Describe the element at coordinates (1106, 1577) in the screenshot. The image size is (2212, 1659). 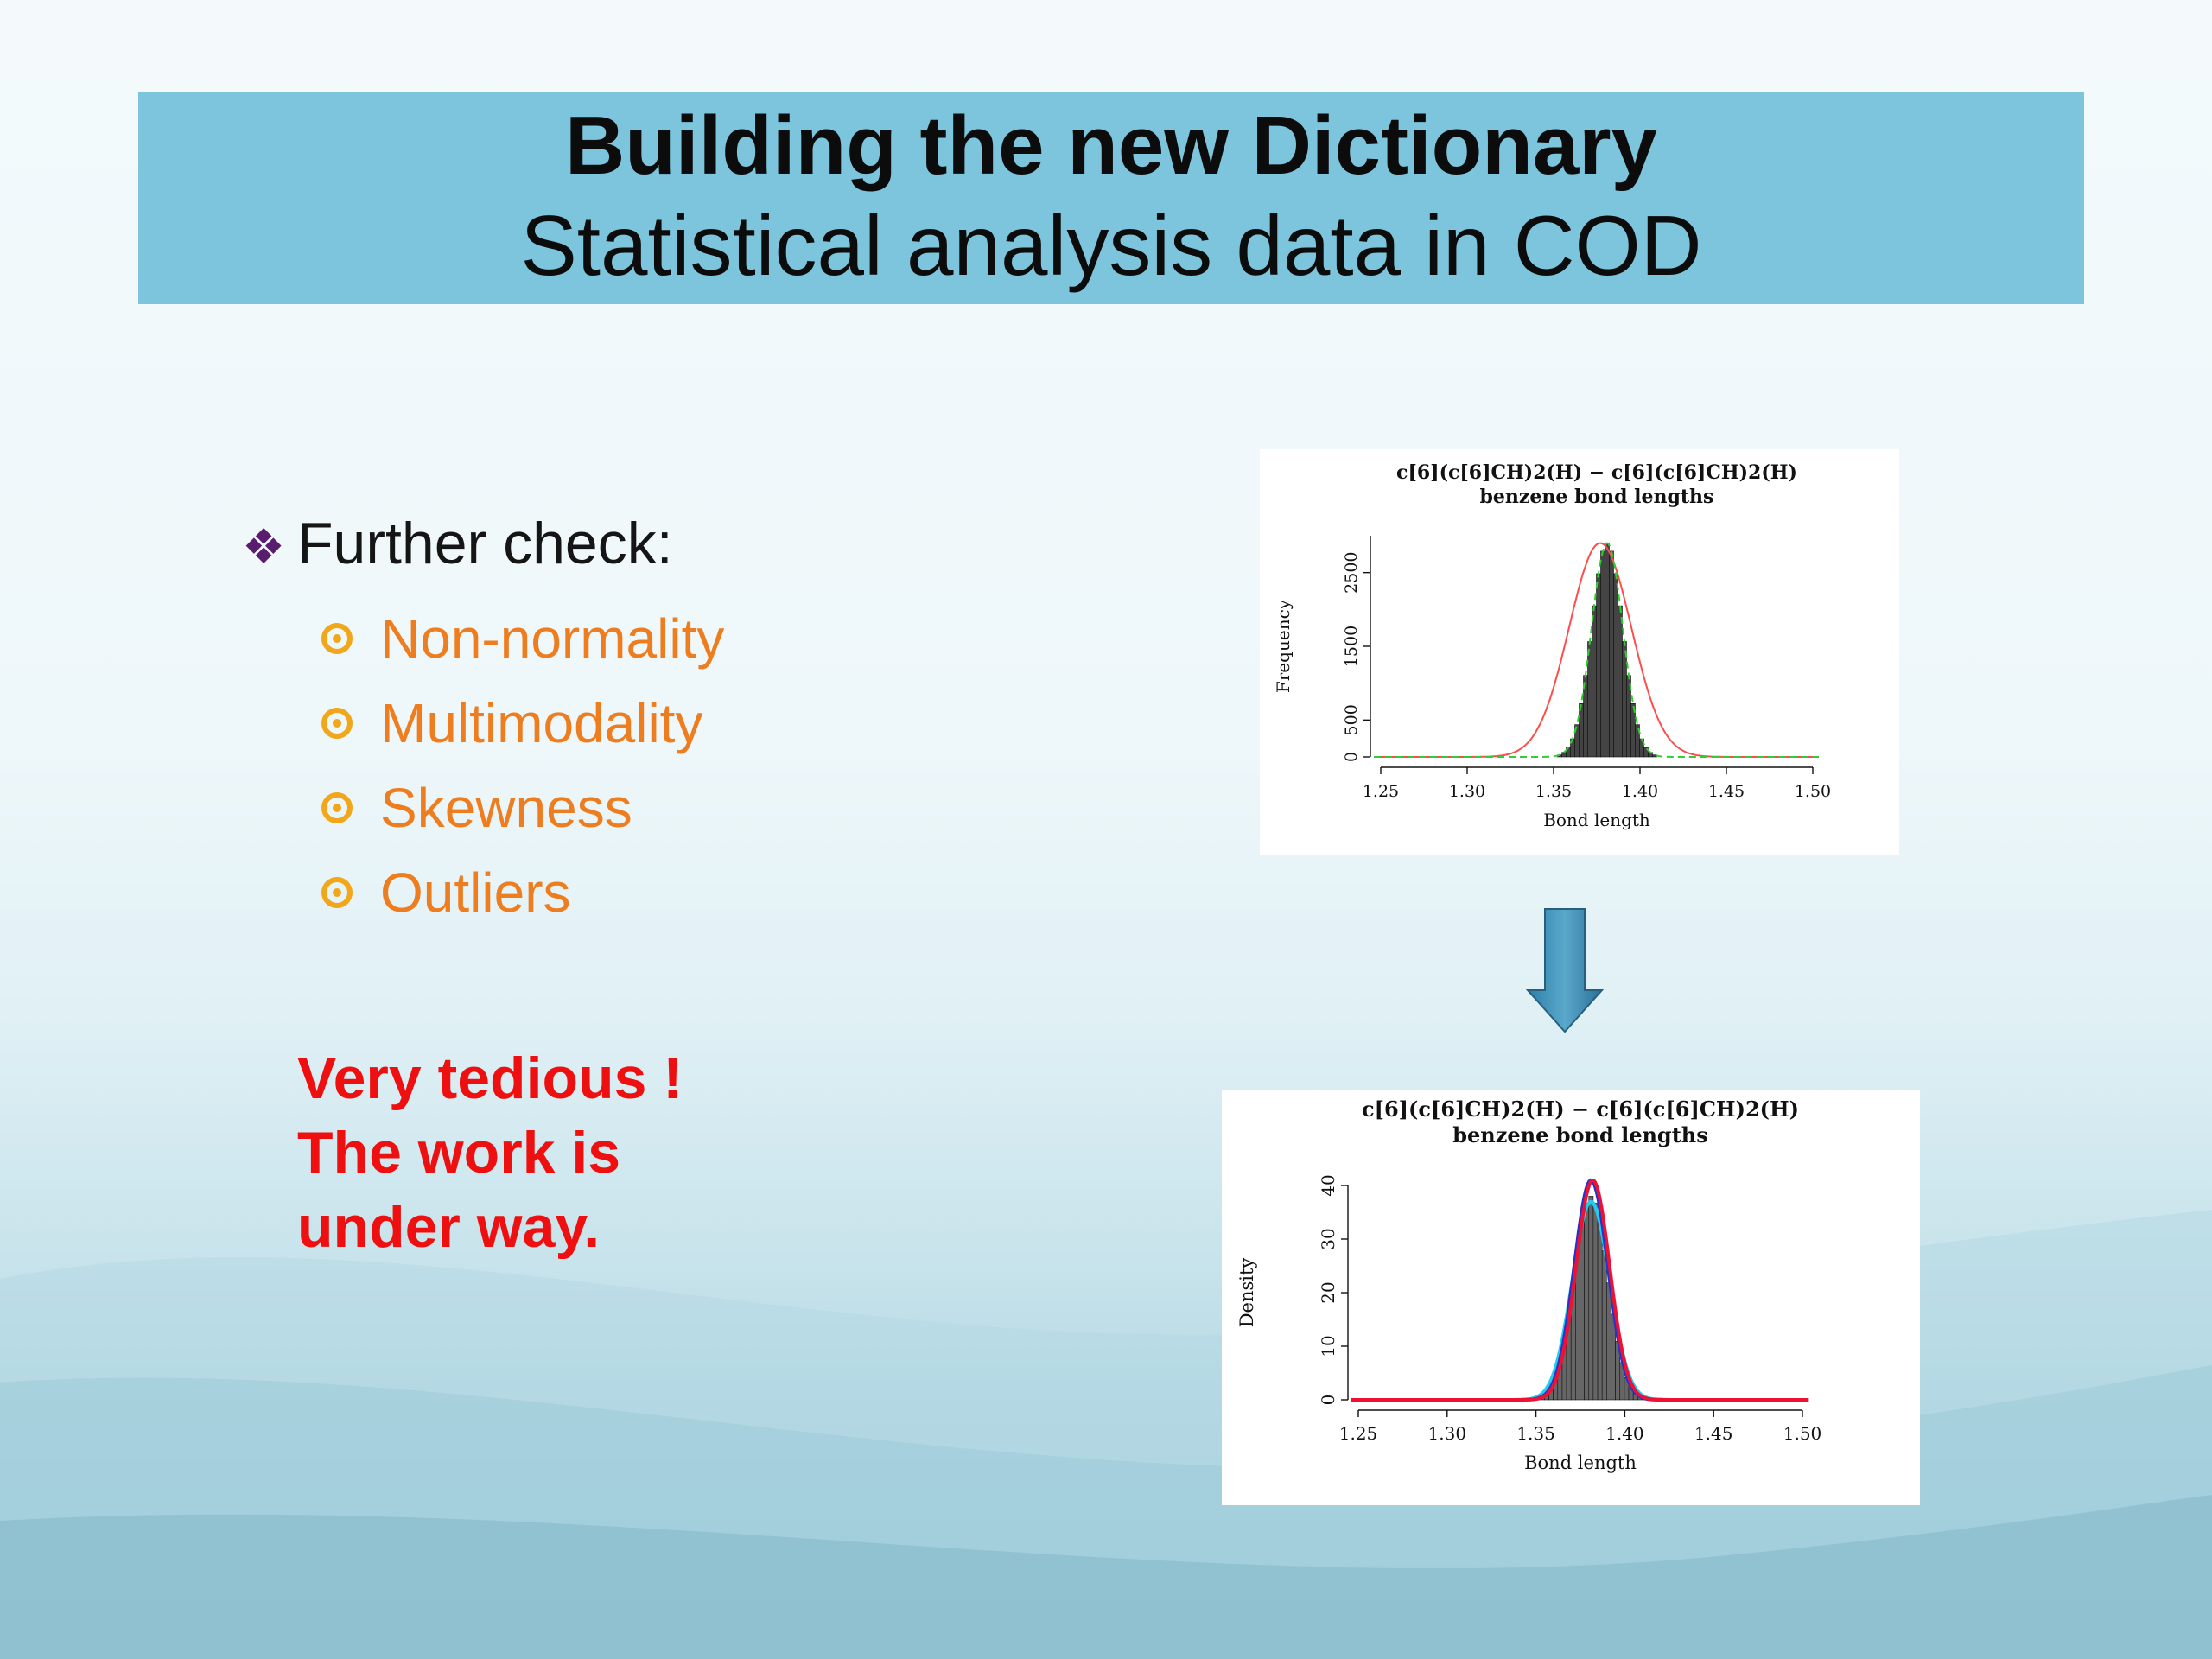
I see `wave-band` at that location.